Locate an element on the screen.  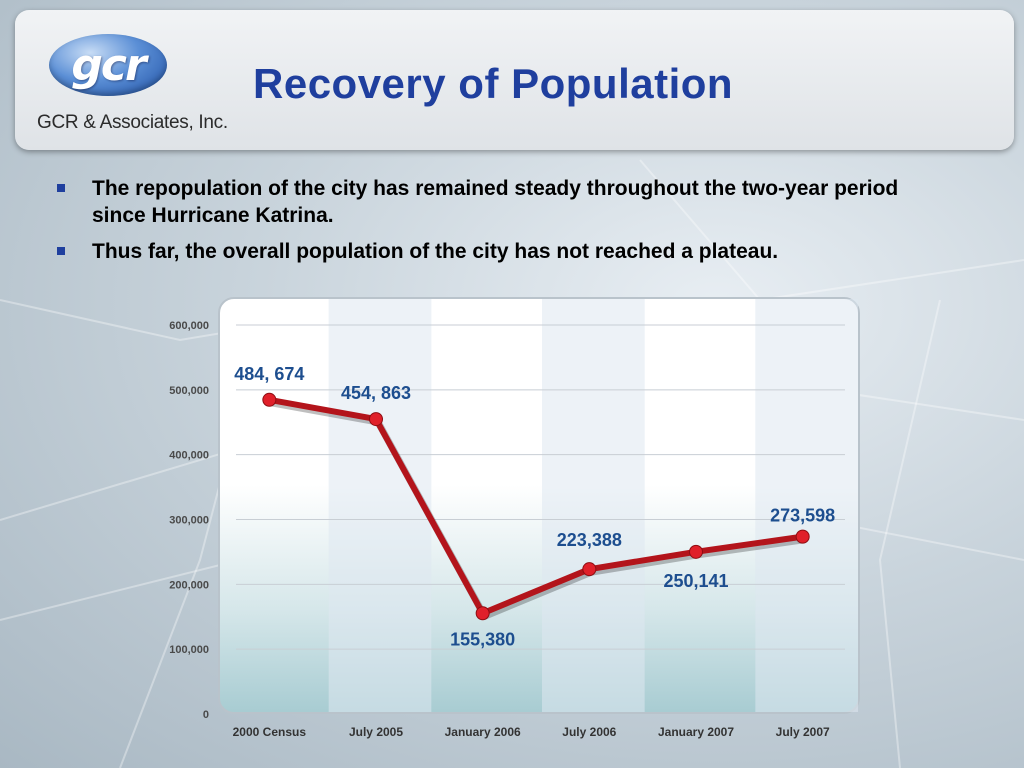
x-tick-label: January 2007 is located at coordinates (696, 732).